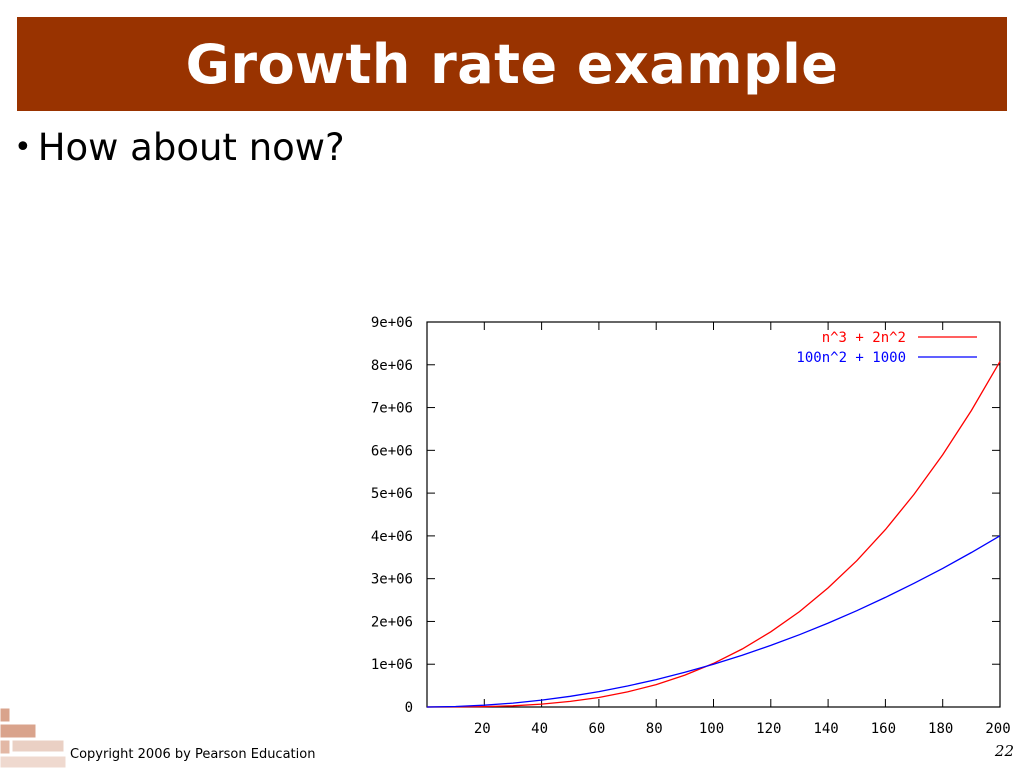  I want to click on y-tick-label: 9e+06, so click(392, 323).